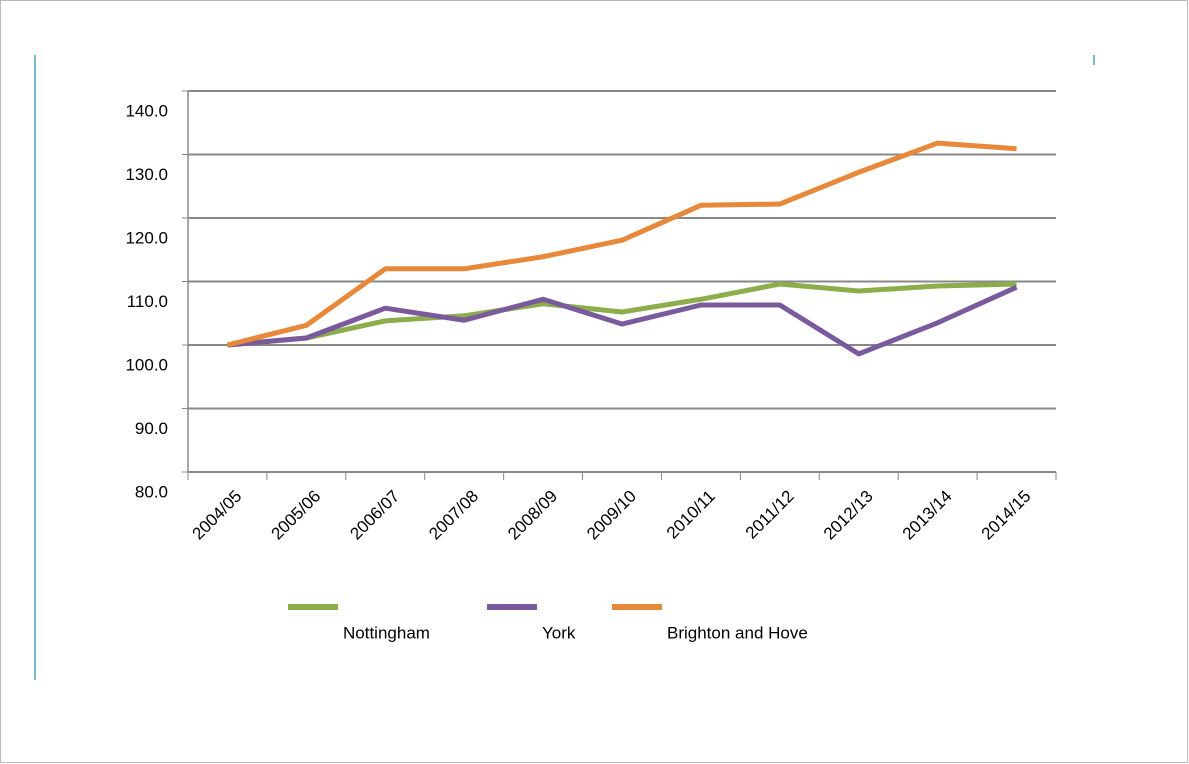  What do you see at coordinates (151, 428) in the screenshot?
I see `y-tick-label: 90.0` at bounding box center [151, 428].